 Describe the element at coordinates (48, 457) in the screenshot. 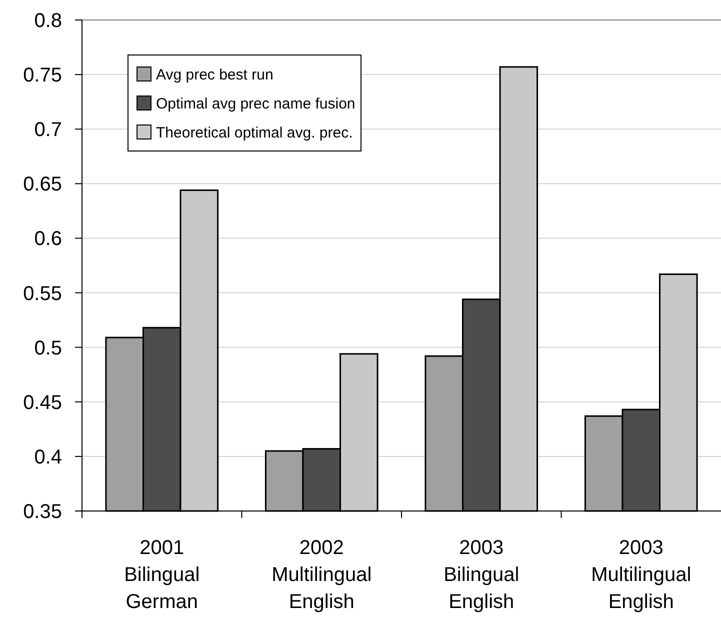

I see `y-tick-label: 0.4` at that location.